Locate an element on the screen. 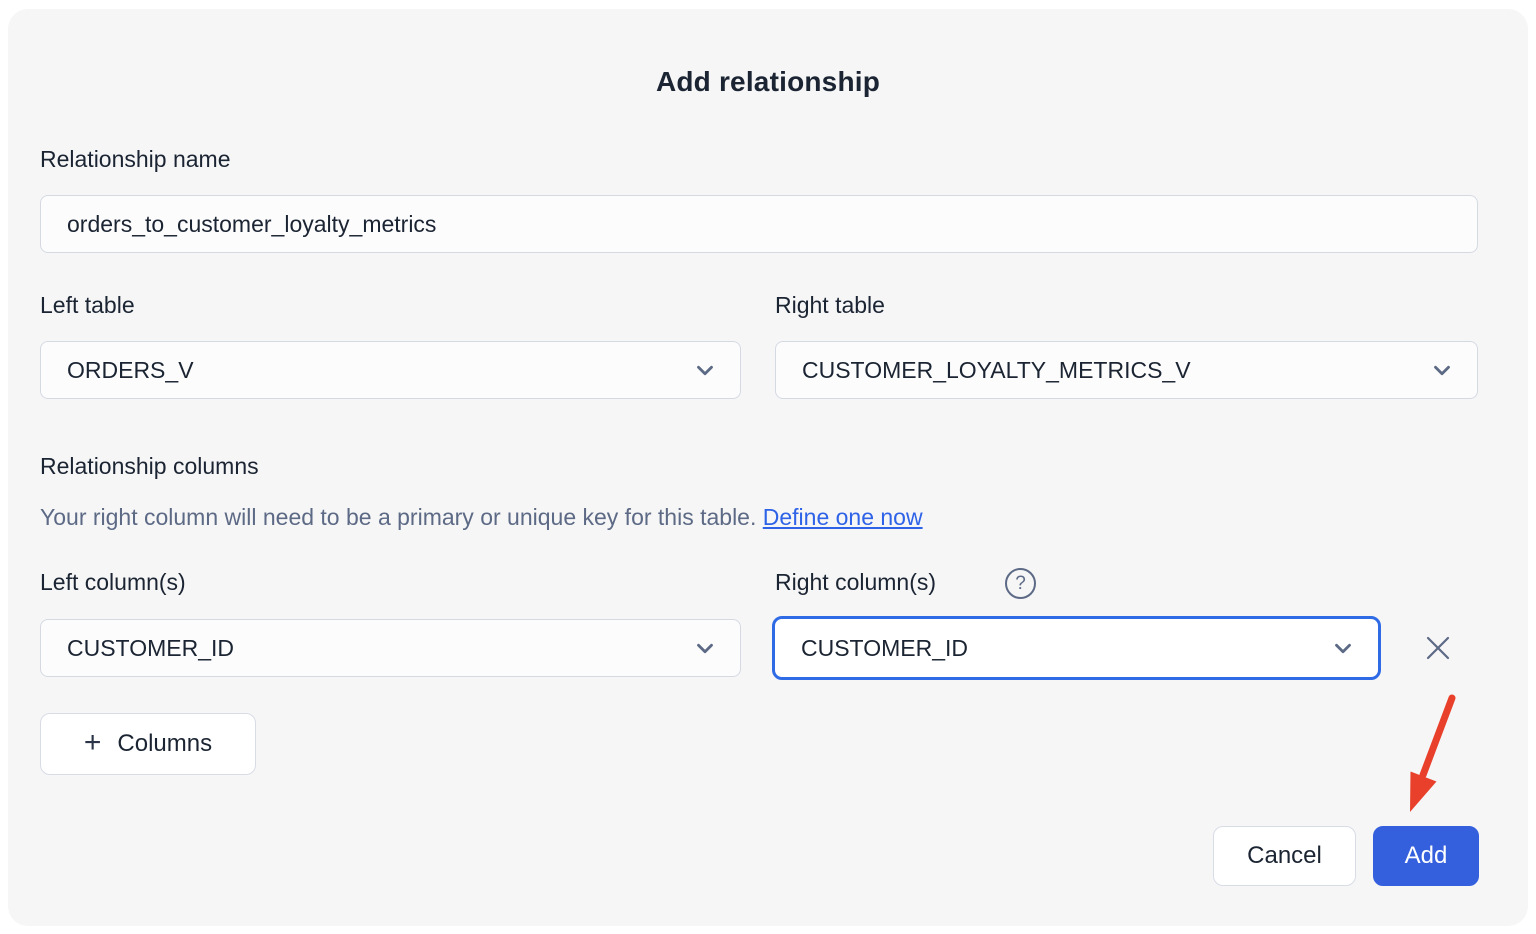  left-table-select: ORDERS_V is located at coordinates (390, 370).